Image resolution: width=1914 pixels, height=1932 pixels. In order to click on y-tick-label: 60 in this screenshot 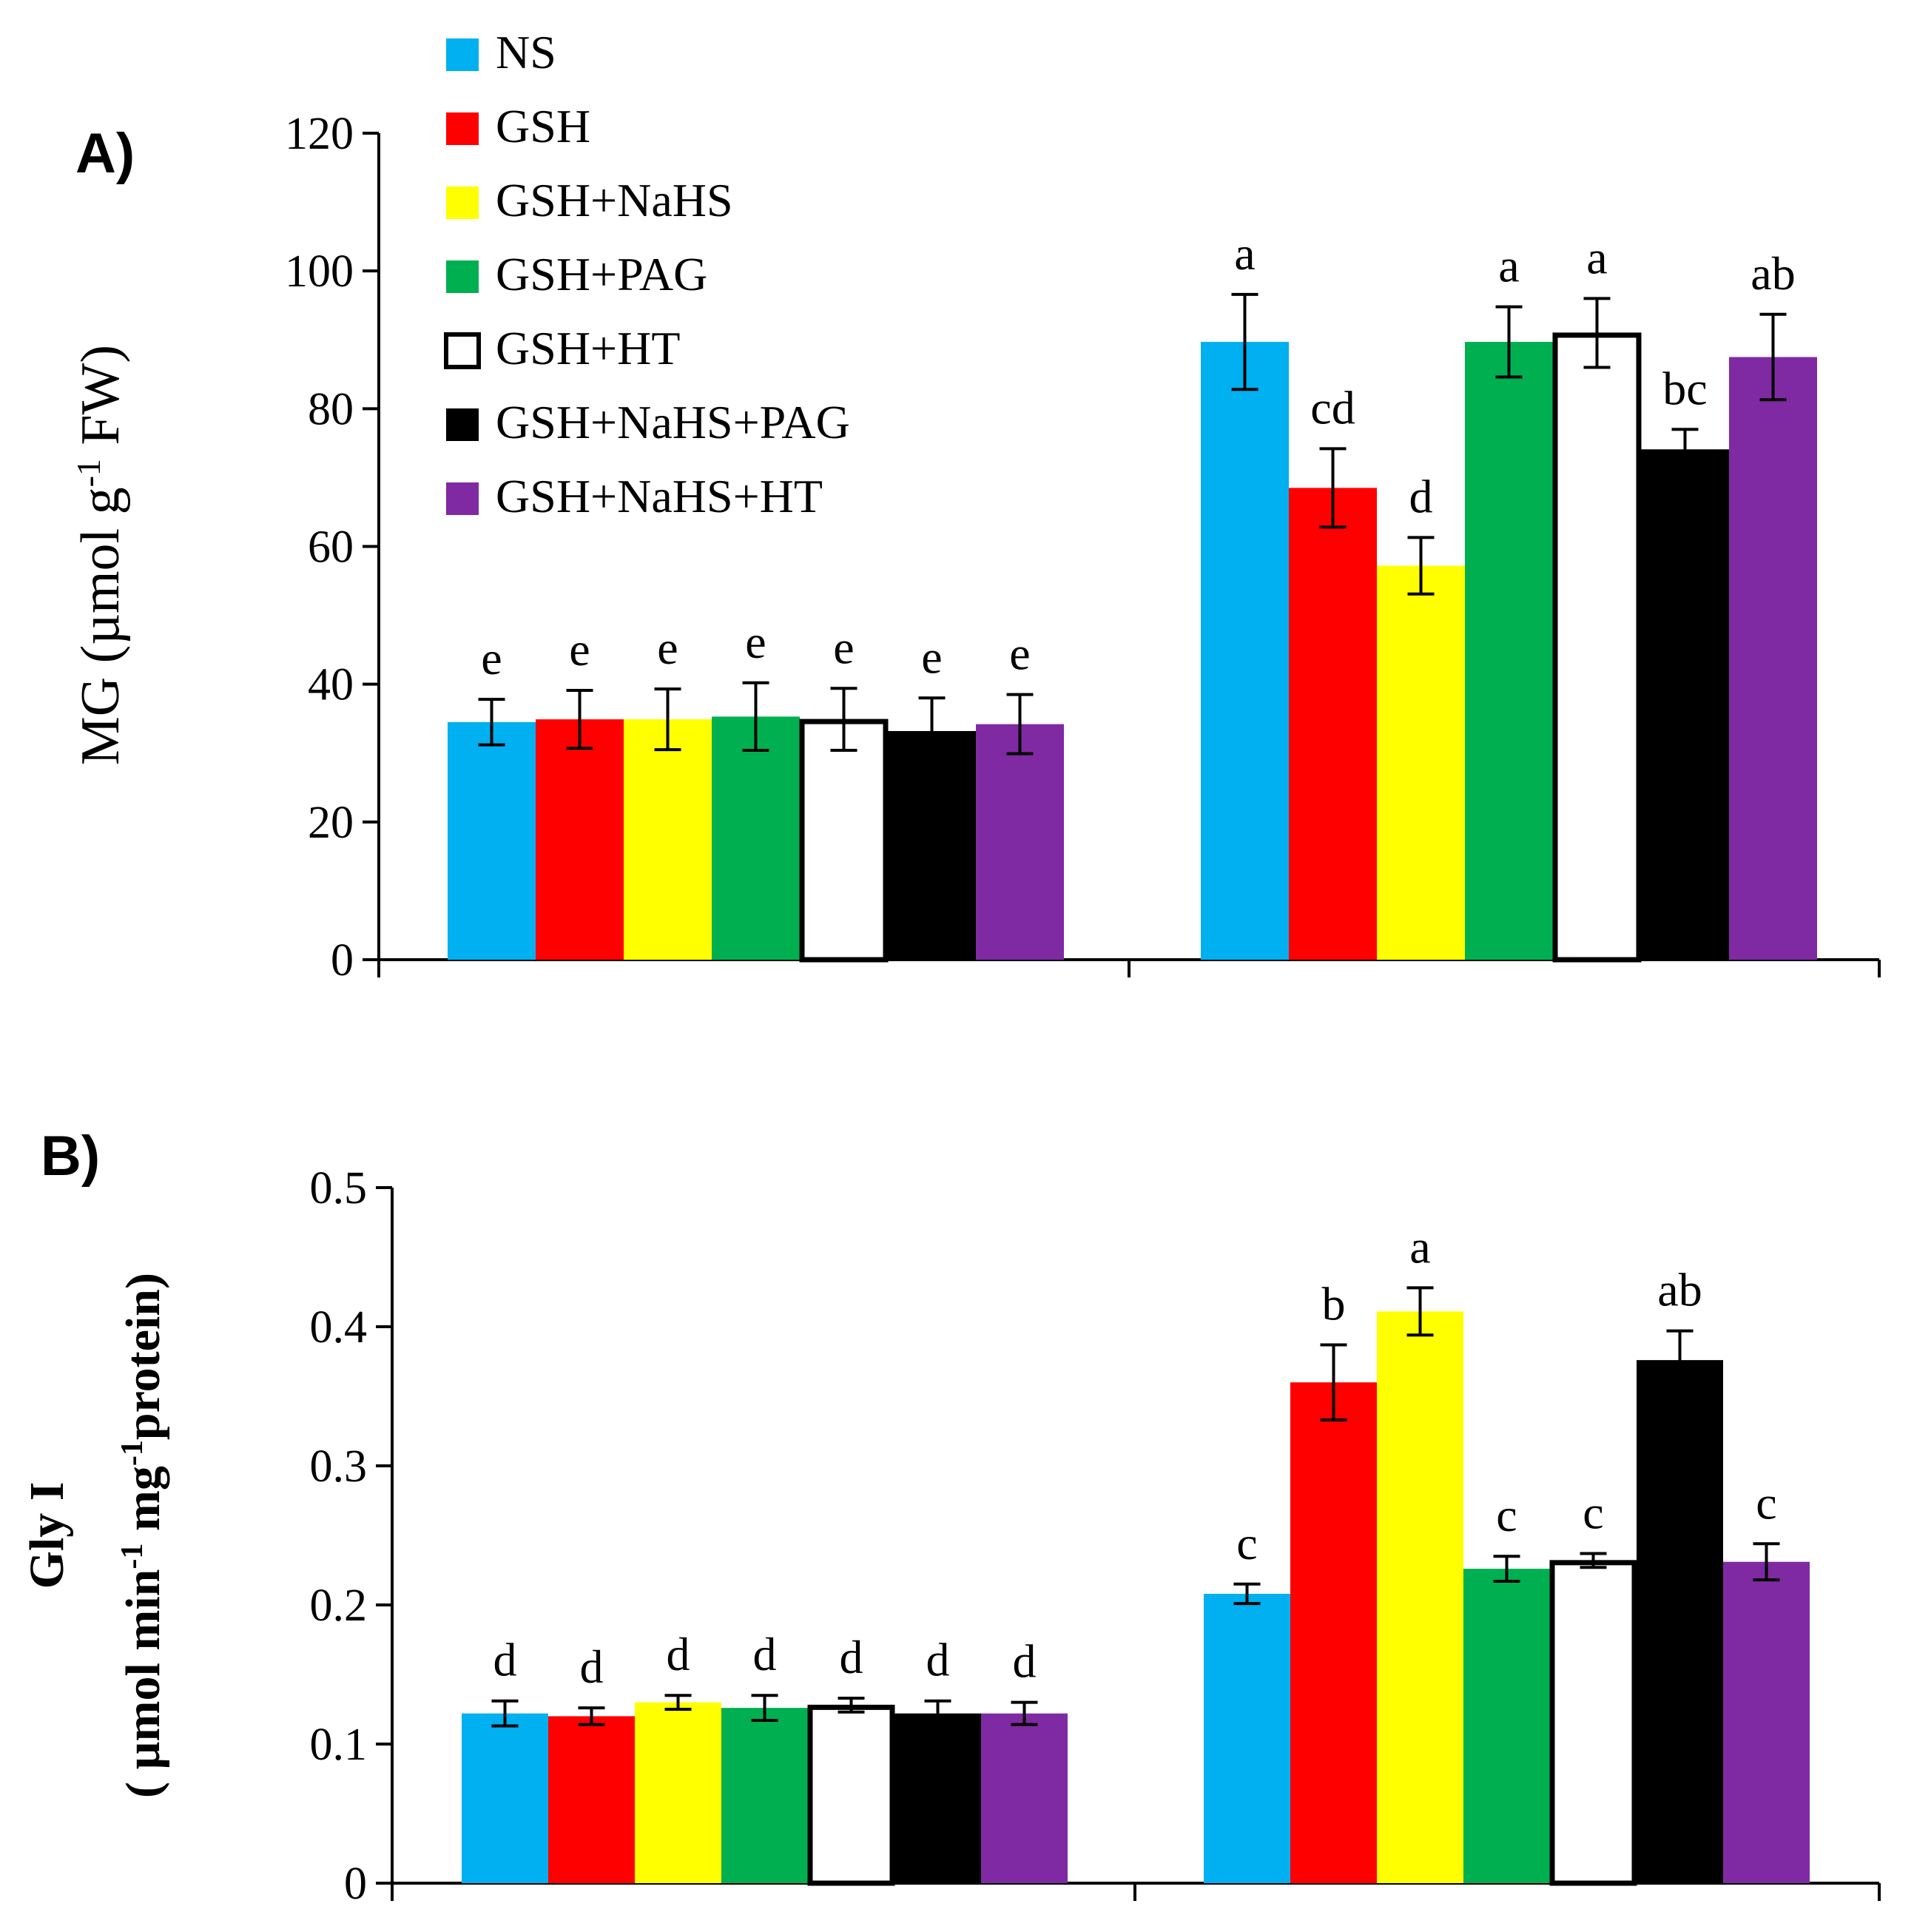, I will do `click(331, 548)`.